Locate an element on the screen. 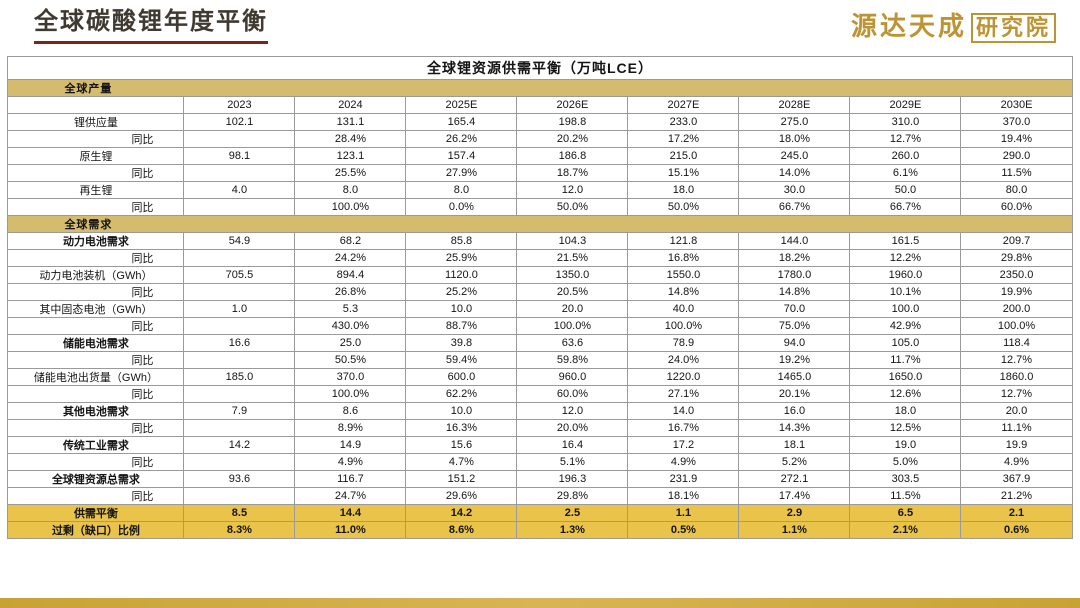  cell-value: 215.0 is located at coordinates (683, 156).